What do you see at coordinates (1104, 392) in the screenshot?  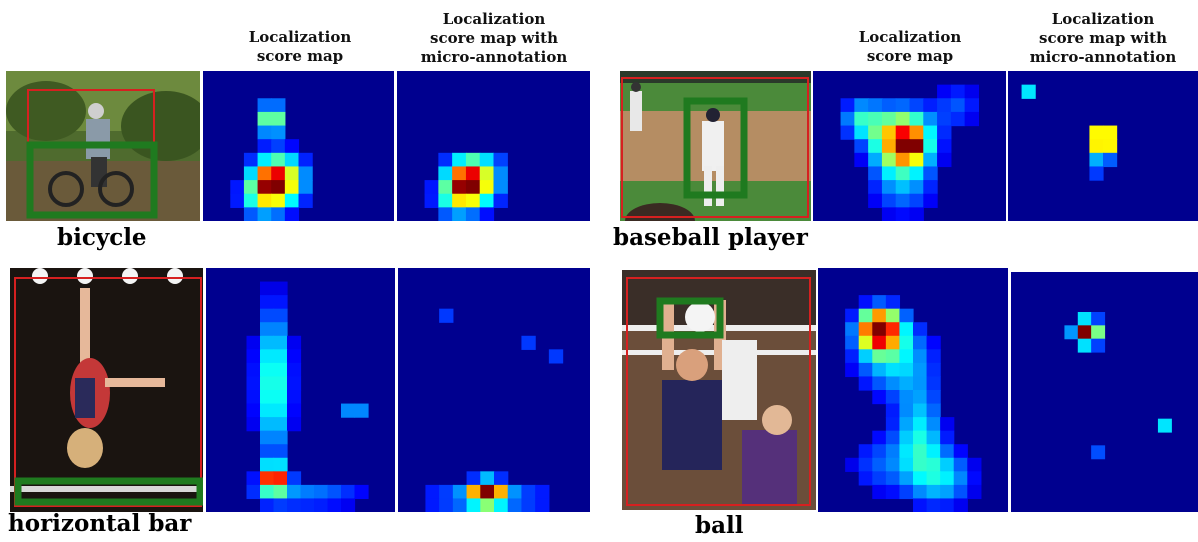 I see `score-map-micro-ball` at bounding box center [1104, 392].